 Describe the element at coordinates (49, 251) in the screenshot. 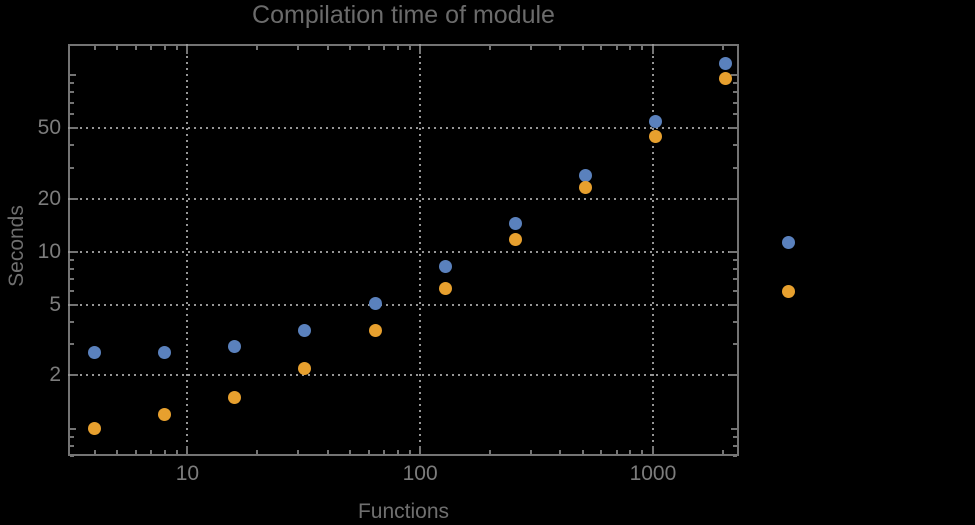

I see `y-tick-label: 10` at that location.